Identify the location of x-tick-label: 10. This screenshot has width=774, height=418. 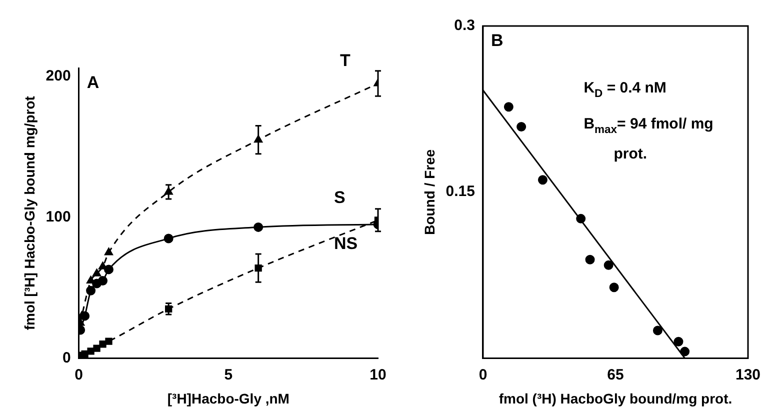
(378, 375).